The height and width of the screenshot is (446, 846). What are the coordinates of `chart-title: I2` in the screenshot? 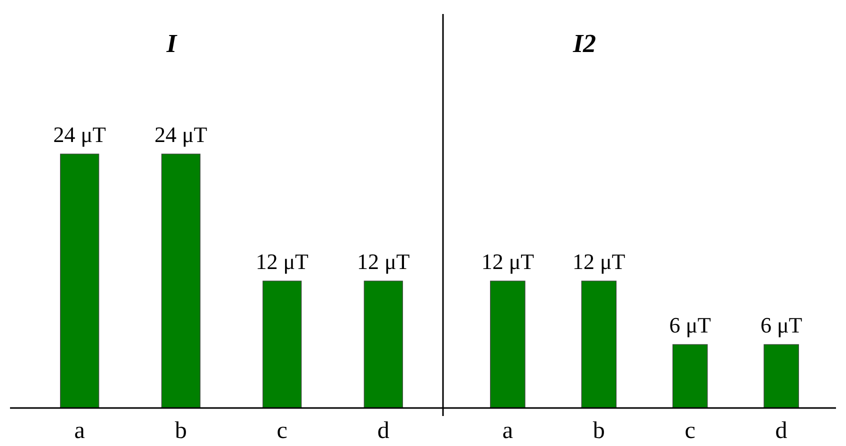 It's located at (584, 43).